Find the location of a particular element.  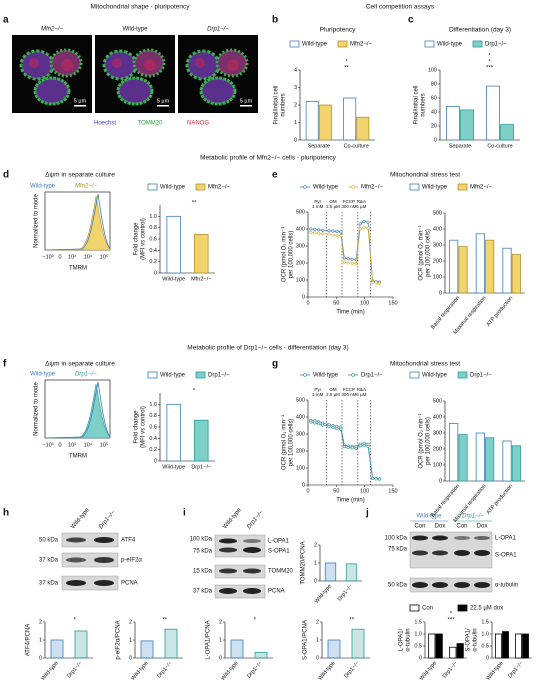

band-label: α-tubulin is located at coordinates (506, 586).